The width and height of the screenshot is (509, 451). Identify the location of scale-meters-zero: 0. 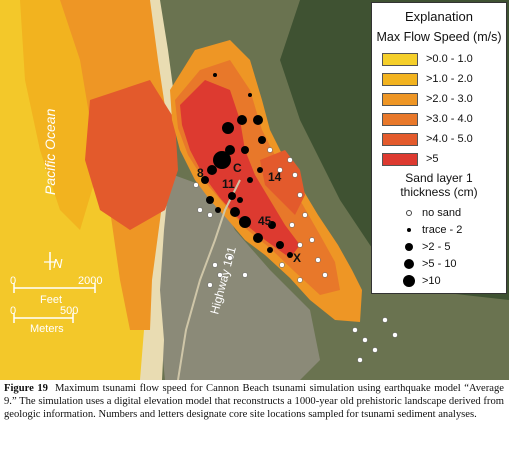
(13, 311).